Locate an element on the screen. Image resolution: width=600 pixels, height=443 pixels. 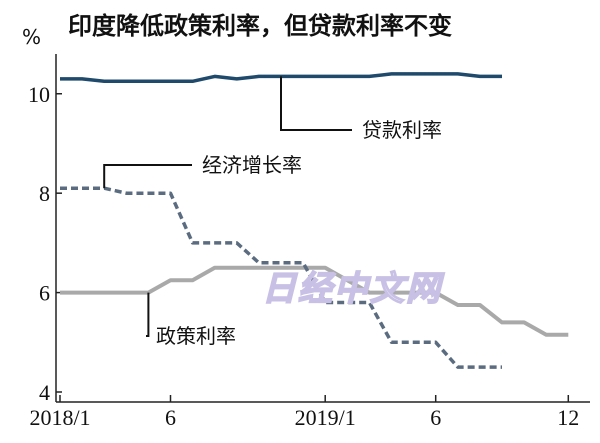
x-tick-label: 12 is located at coordinates (568, 417).